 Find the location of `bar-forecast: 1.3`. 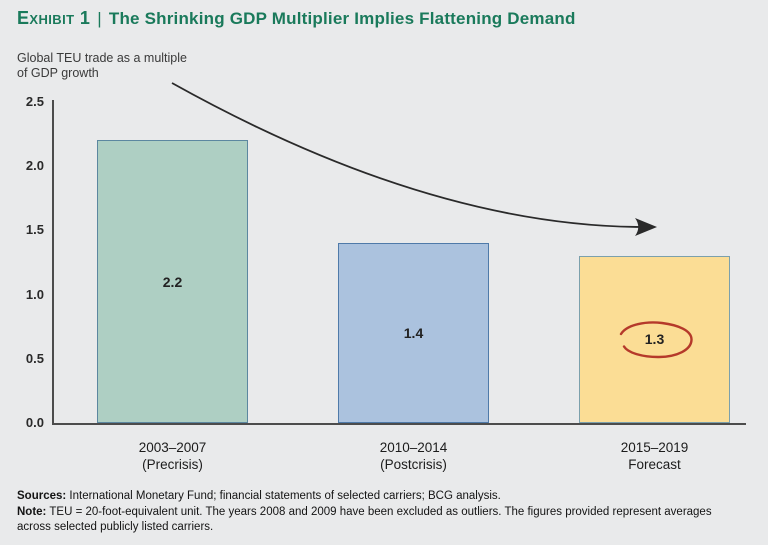

bar-forecast: 1.3 is located at coordinates (654, 339).